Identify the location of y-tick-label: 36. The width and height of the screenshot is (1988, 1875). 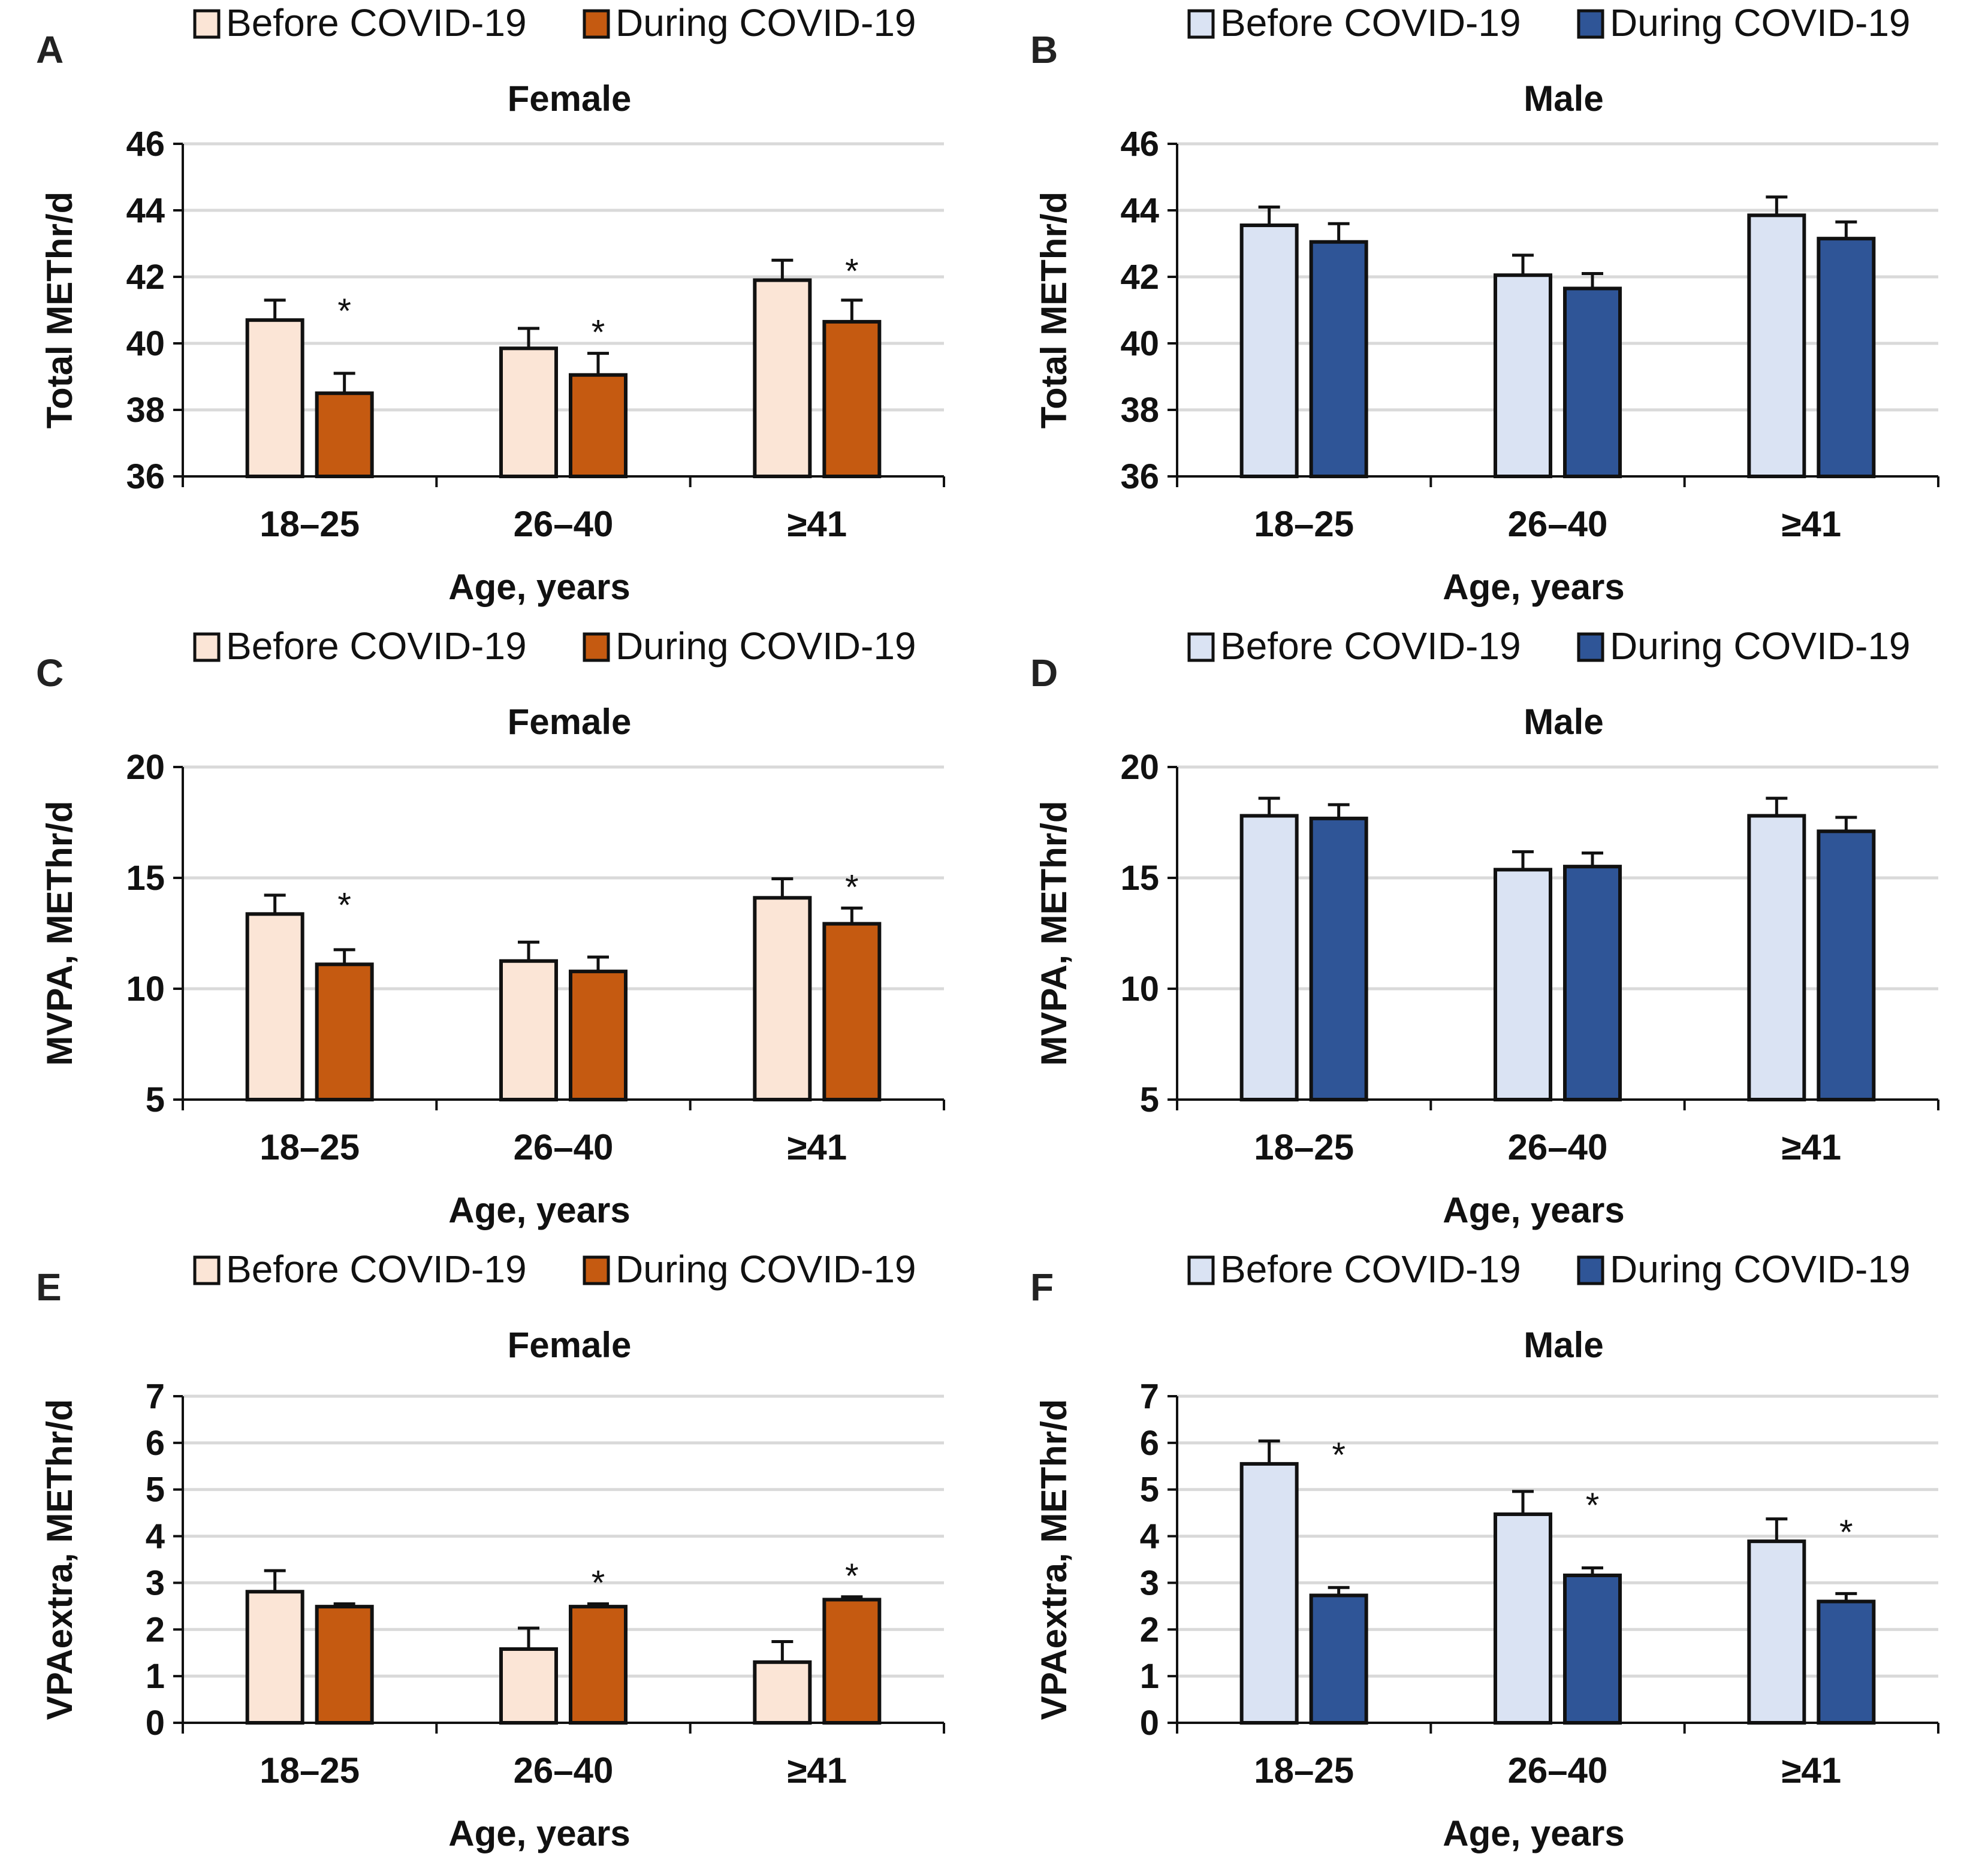
(146, 477).